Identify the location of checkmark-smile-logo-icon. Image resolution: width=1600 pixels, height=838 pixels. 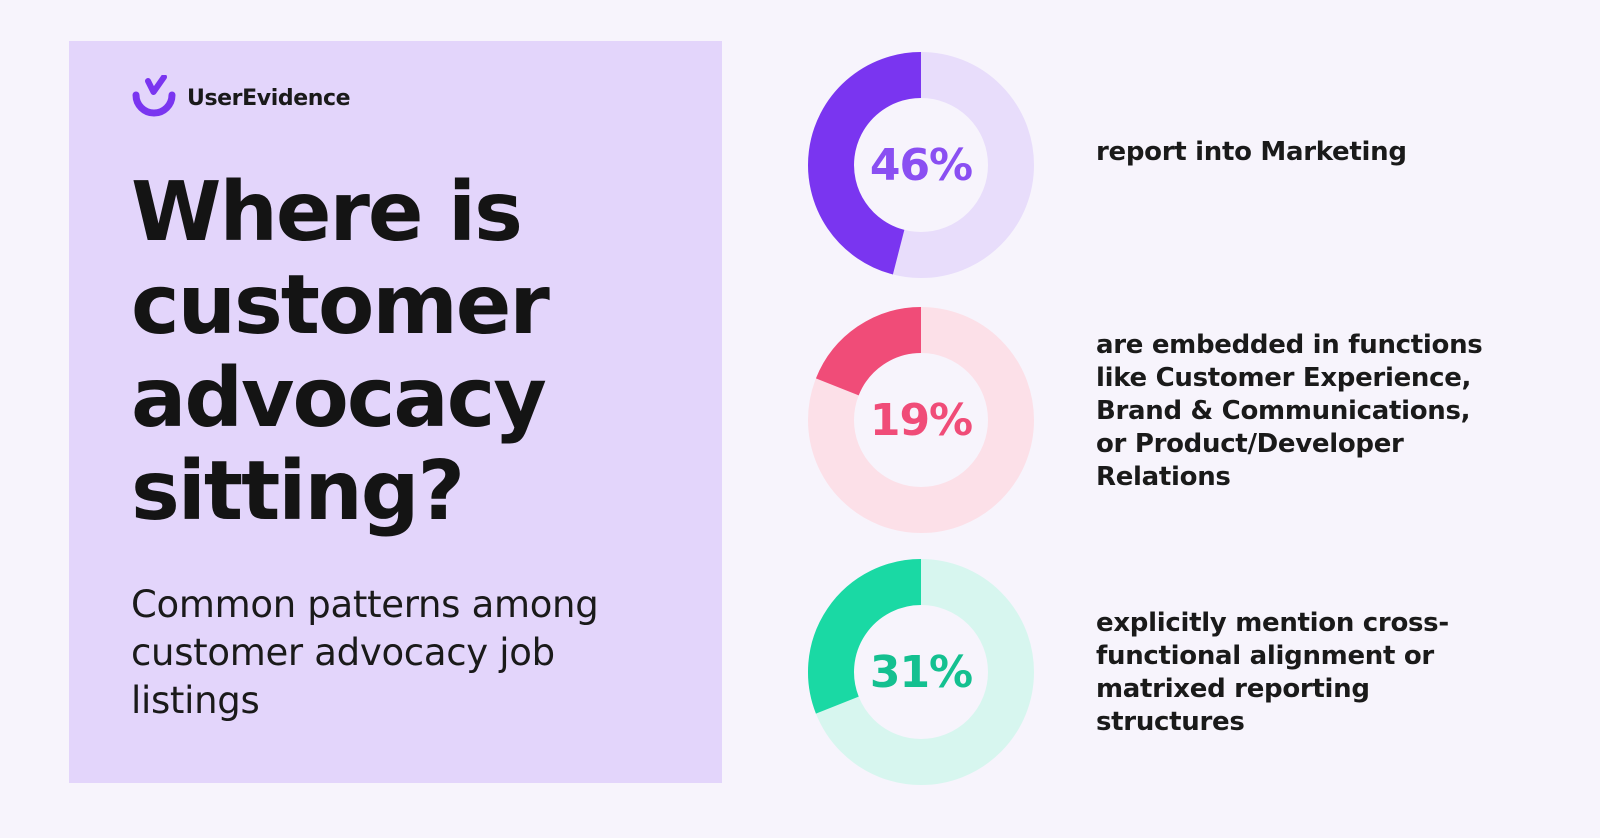
(154, 96).